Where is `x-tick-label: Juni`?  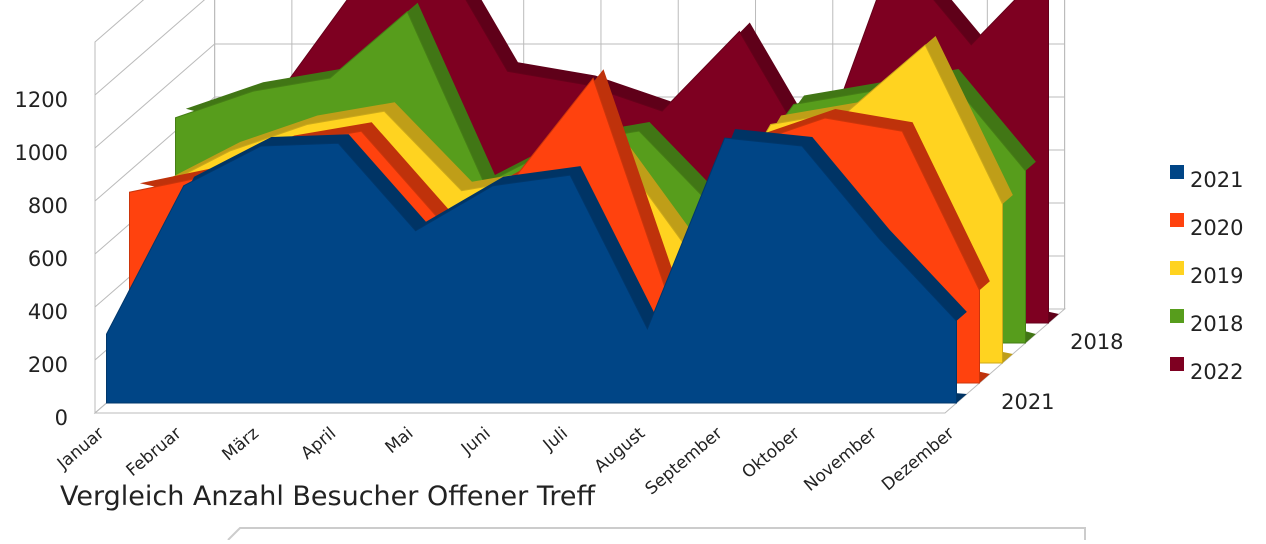 x-tick-label: Juni is located at coordinates (476, 442).